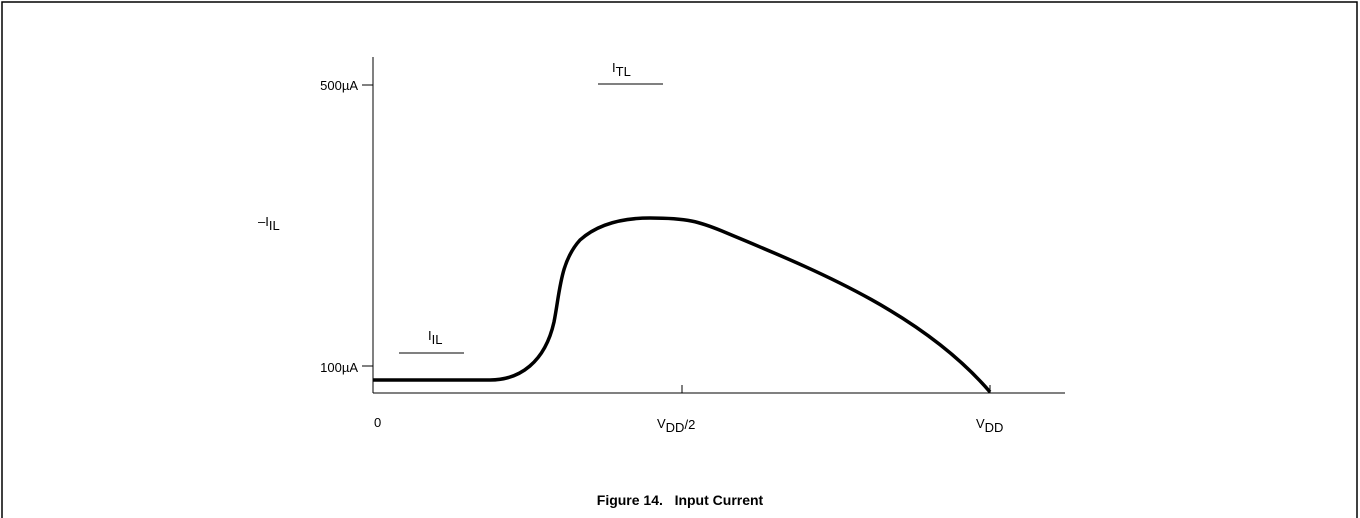  I want to click on y-label-sub: IL, so click(274, 225).